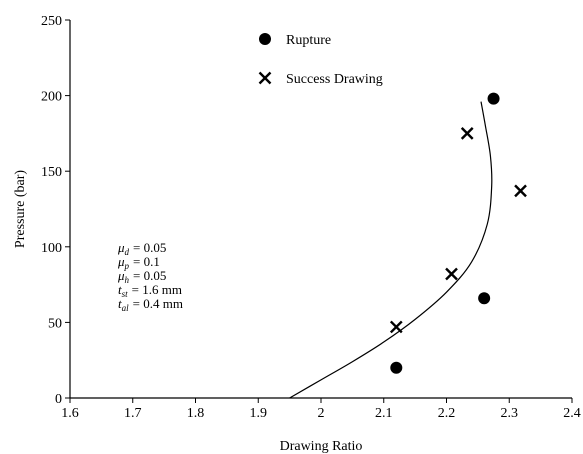  What do you see at coordinates (458, 233) in the screenshot?
I see `data-marks` at bounding box center [458, 233].